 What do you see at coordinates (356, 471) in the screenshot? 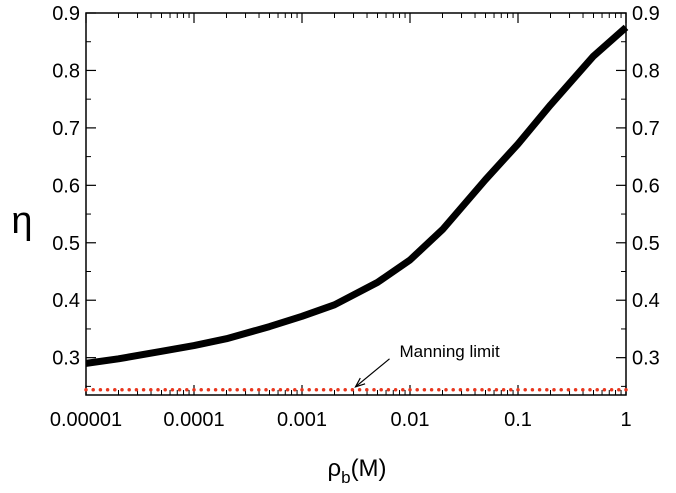
I see `x-axis-label: ρb(M)` at bounding box center [356, 471].